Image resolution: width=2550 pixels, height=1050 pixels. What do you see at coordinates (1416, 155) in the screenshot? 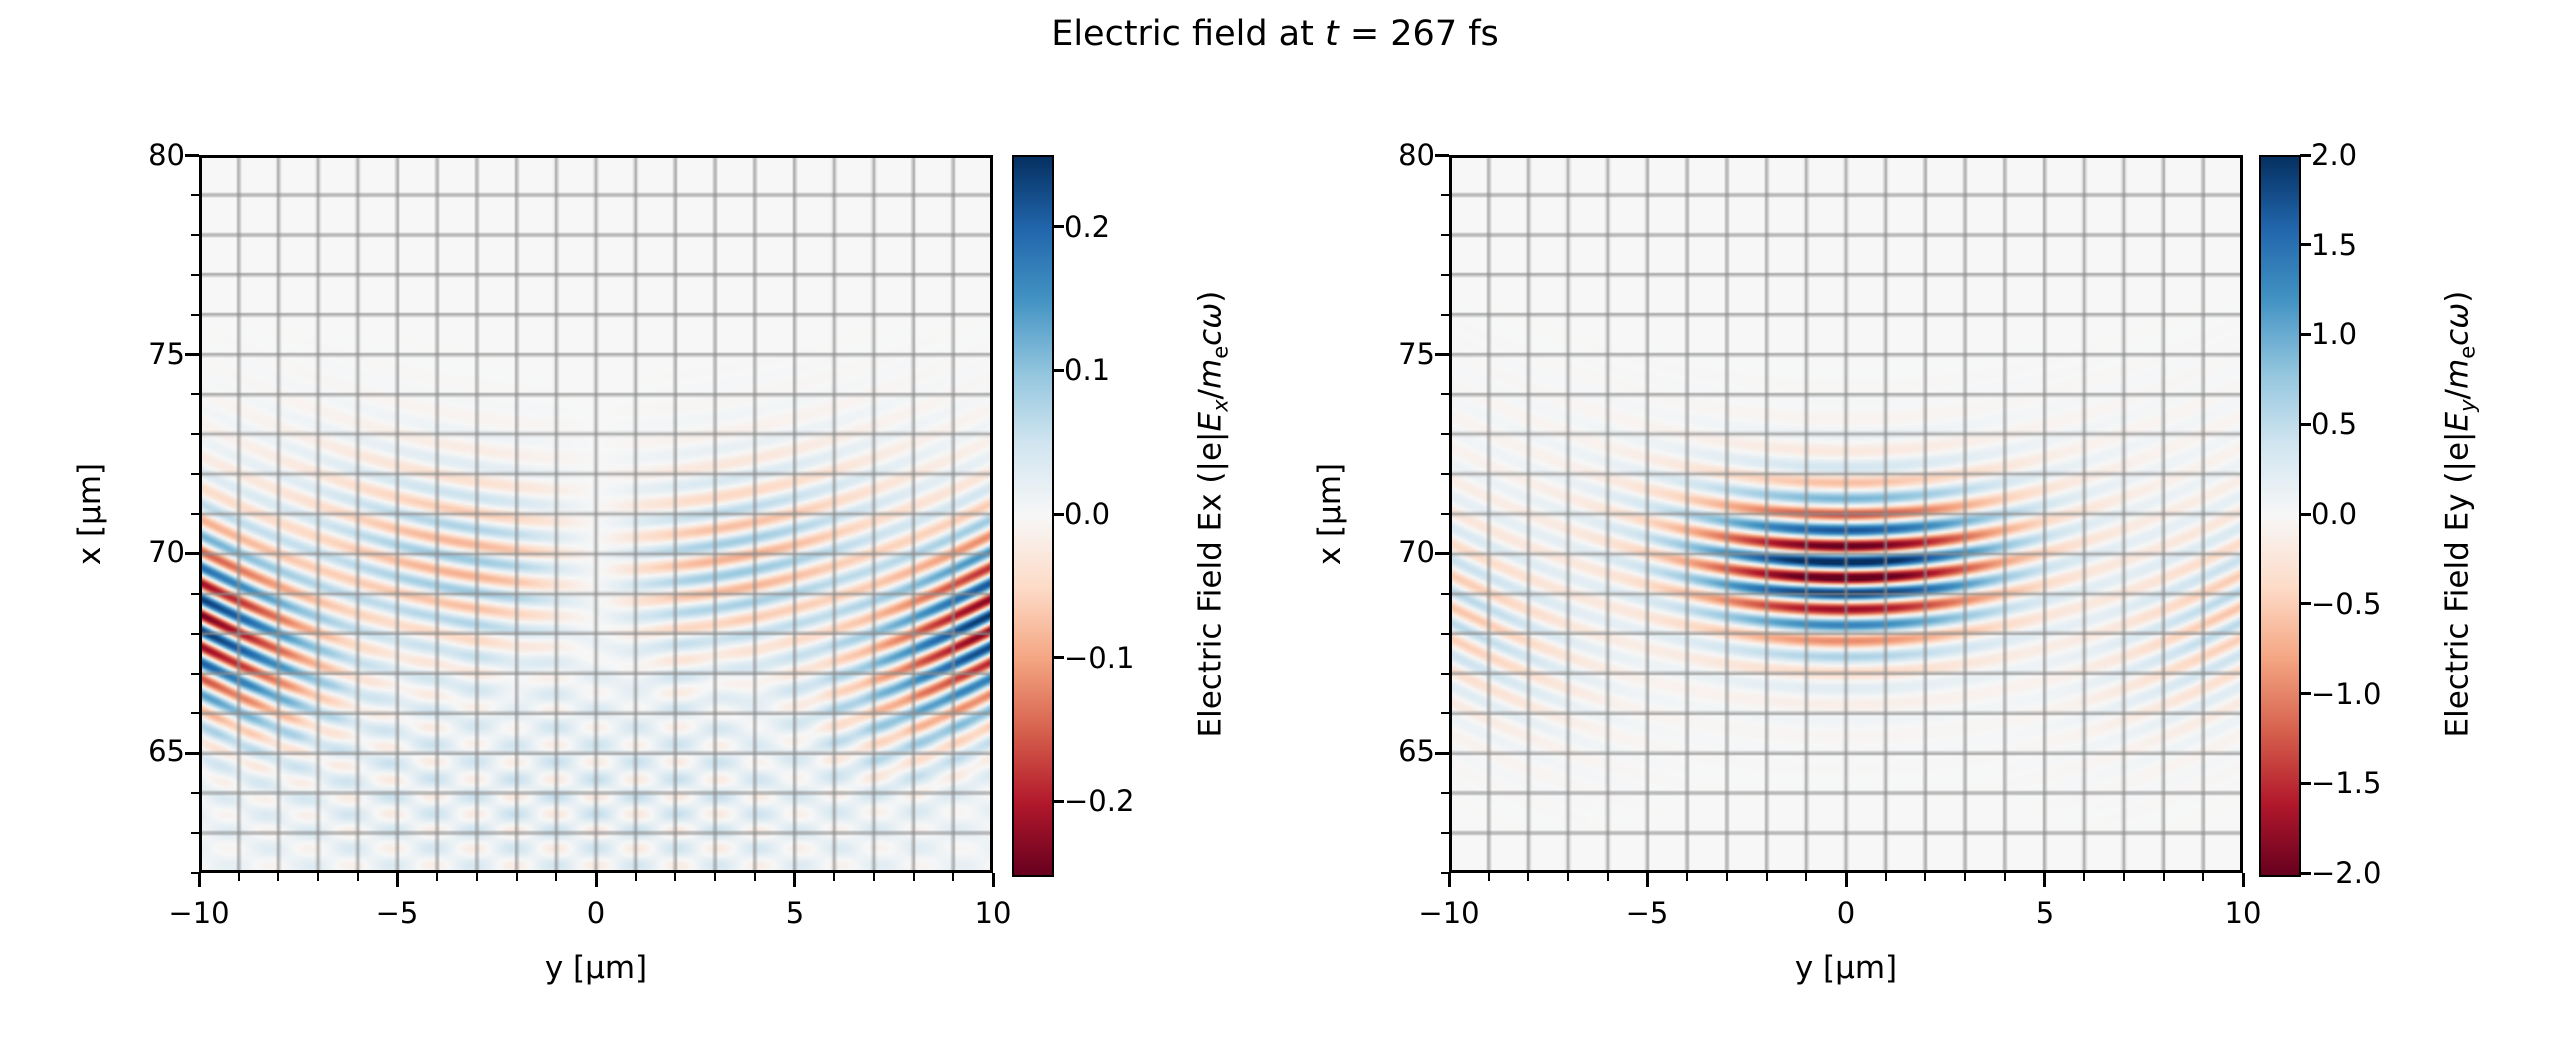
I see `ey-y-tick-label: 80` at bounding box center [1416, 155].